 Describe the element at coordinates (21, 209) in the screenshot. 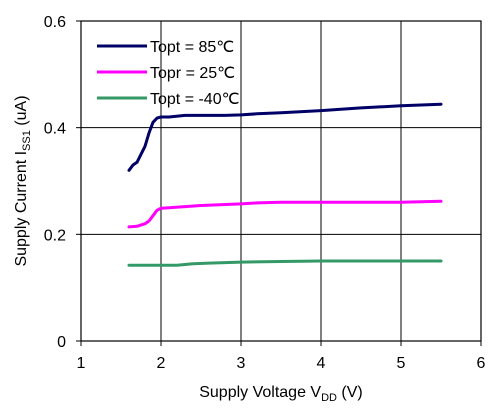

I see `y-axis-title-main: Supply Current I` at that location.